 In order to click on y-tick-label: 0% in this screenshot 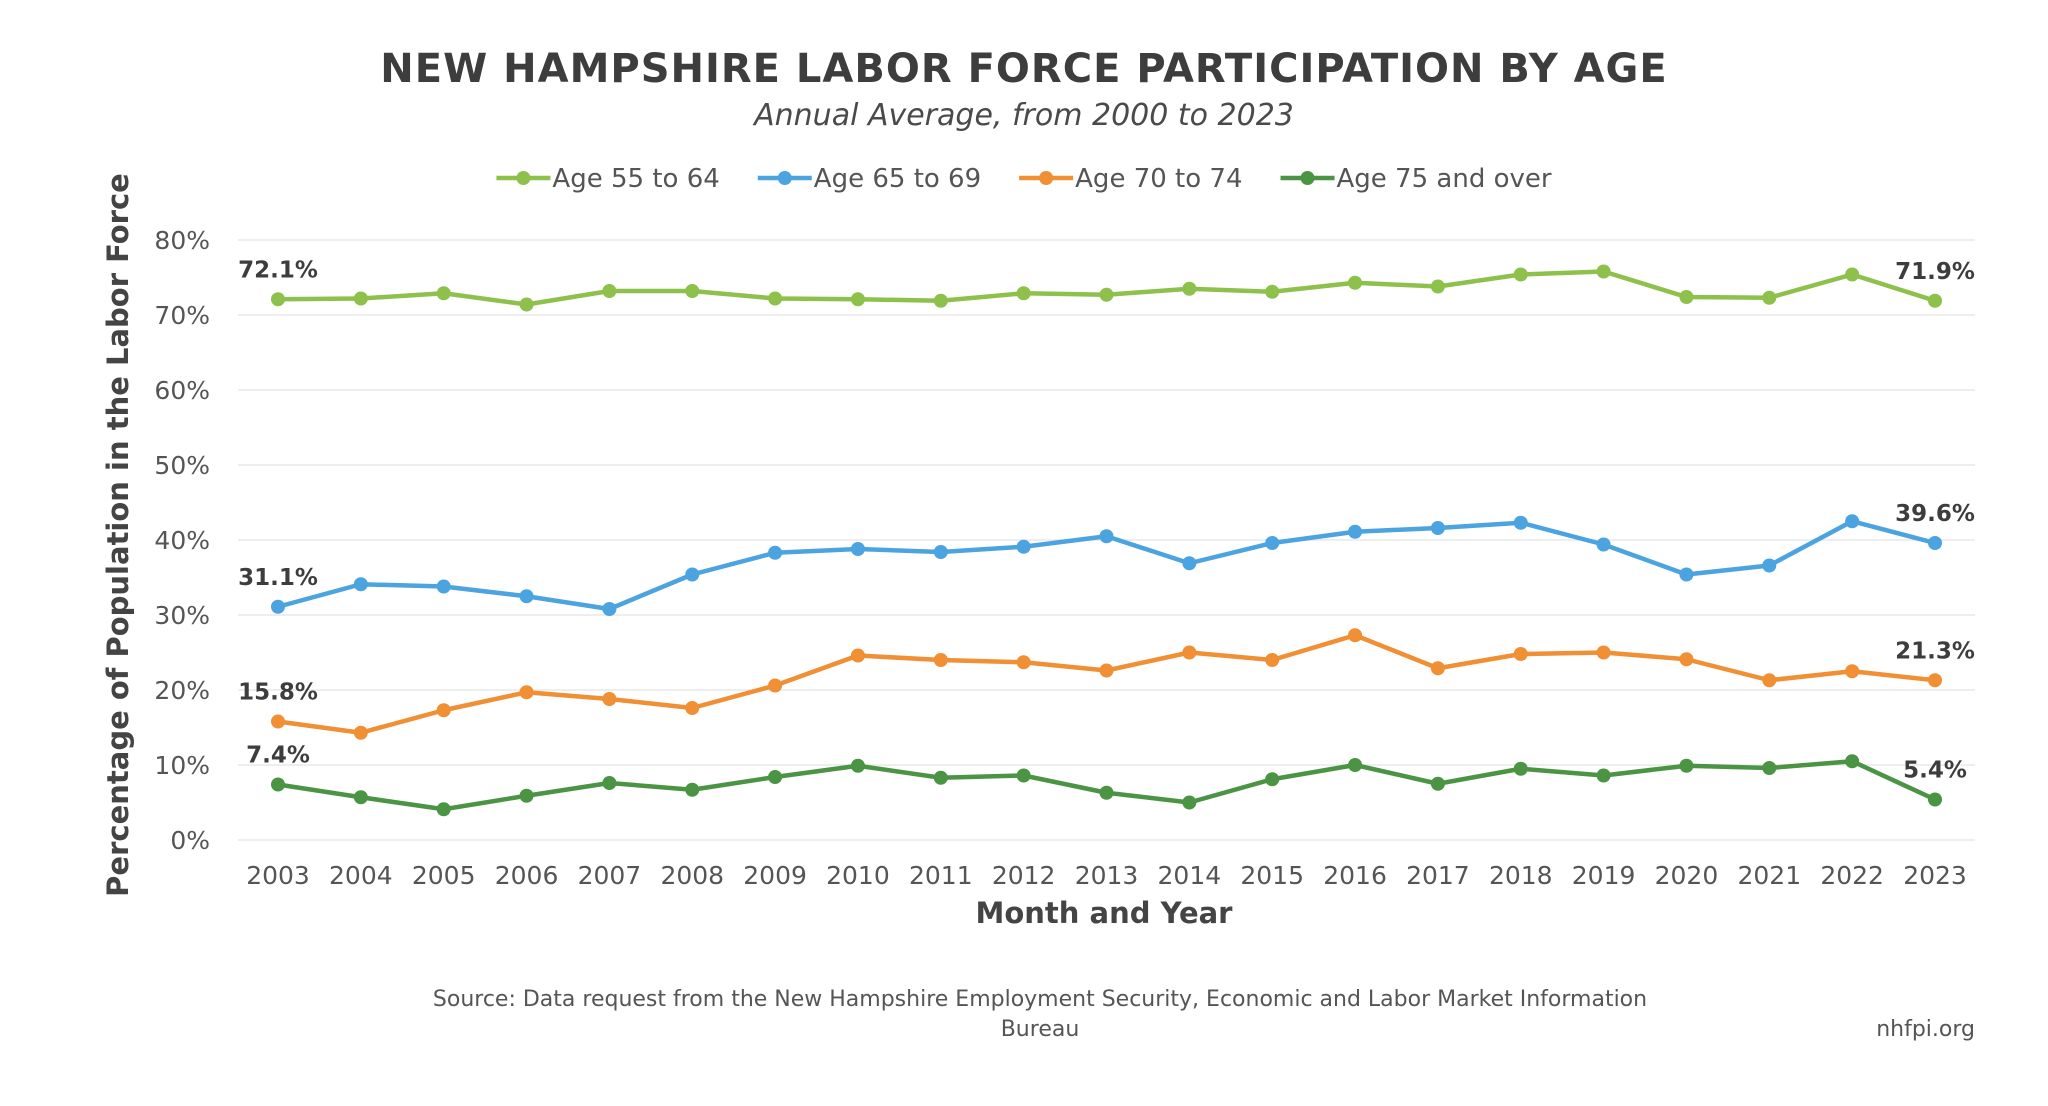, I will do `click(190, 840)`.